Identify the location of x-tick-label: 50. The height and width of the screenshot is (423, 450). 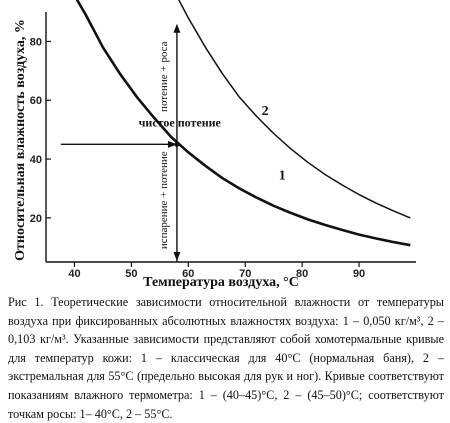
(131, 274).